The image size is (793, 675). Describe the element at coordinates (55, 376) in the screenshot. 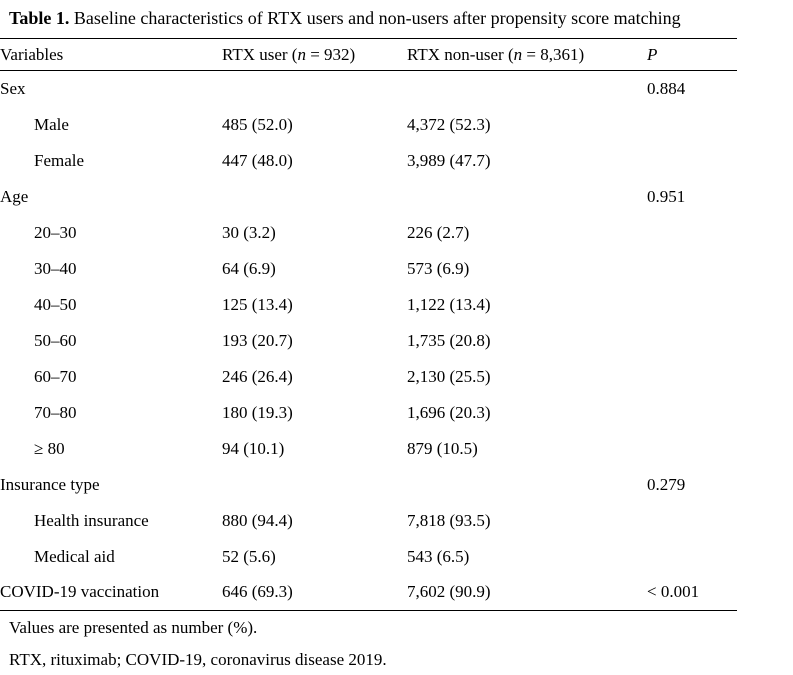

I see `row-label-cell: 60–70` at that location.